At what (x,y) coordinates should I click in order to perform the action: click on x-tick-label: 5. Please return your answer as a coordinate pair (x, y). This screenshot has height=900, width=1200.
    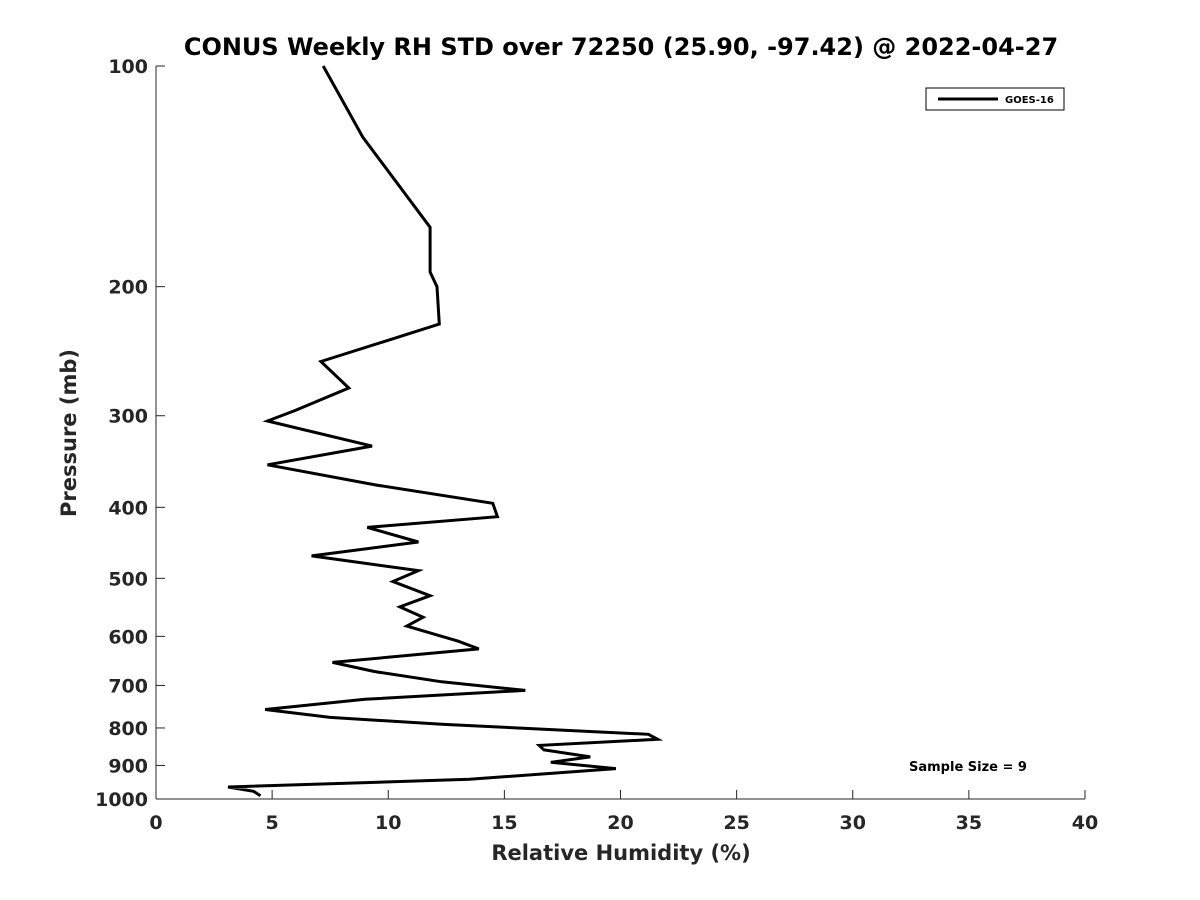
    Looking at the image, I should click on (272, 823).